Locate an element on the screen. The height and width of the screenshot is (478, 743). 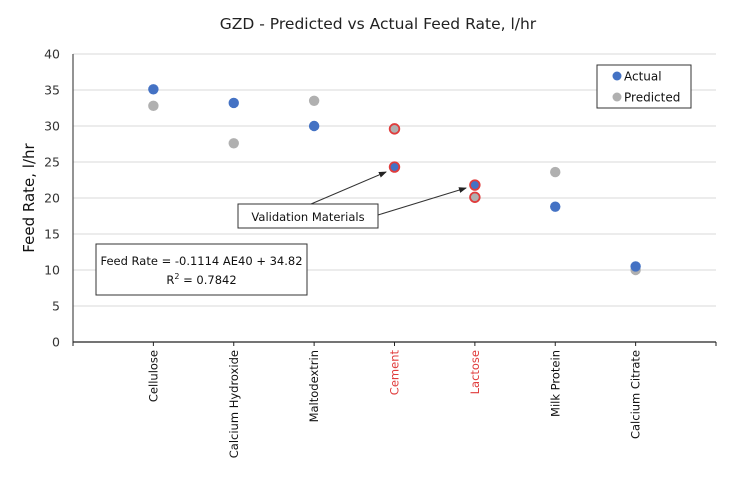
y-tick-labels: 0 5 10 15 20 25 30 35 40 is located at coordinates (52, 198).